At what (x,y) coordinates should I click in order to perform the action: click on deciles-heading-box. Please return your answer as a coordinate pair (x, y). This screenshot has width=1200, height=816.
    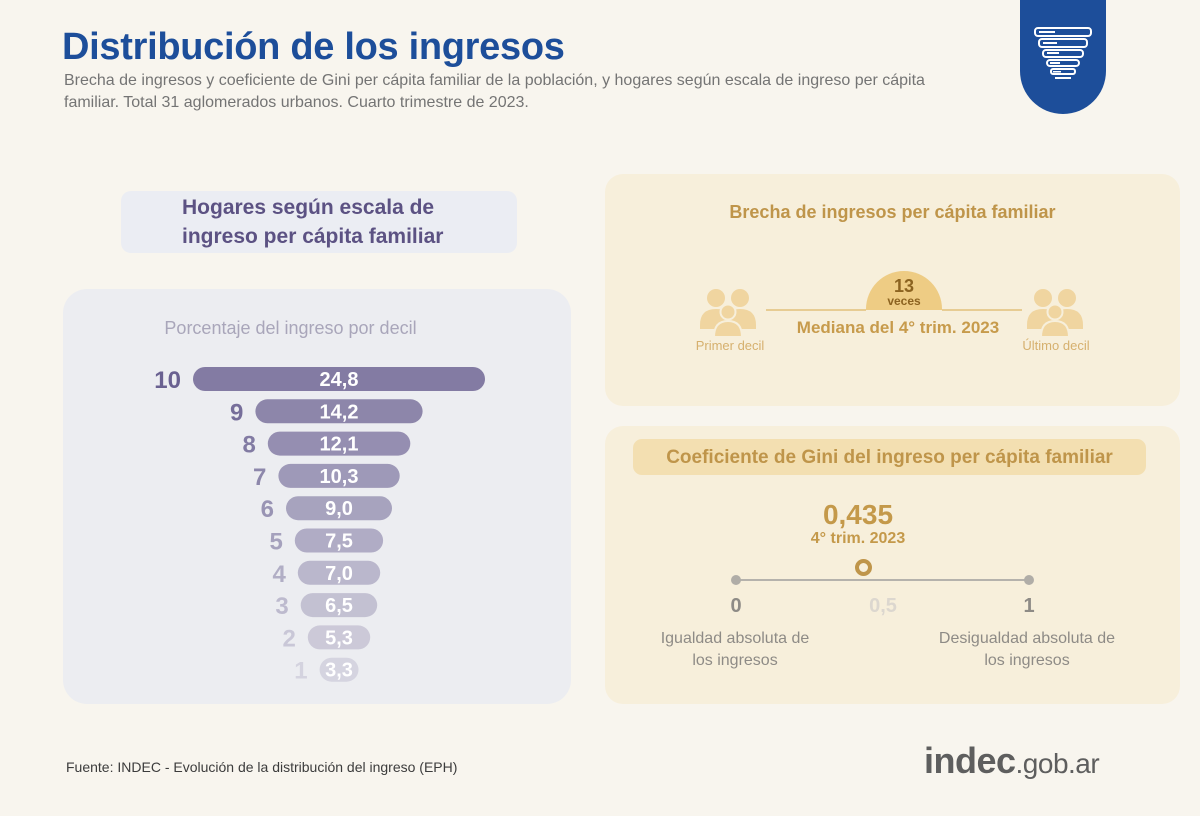
    Looking at the image, I should click on (319, 222).